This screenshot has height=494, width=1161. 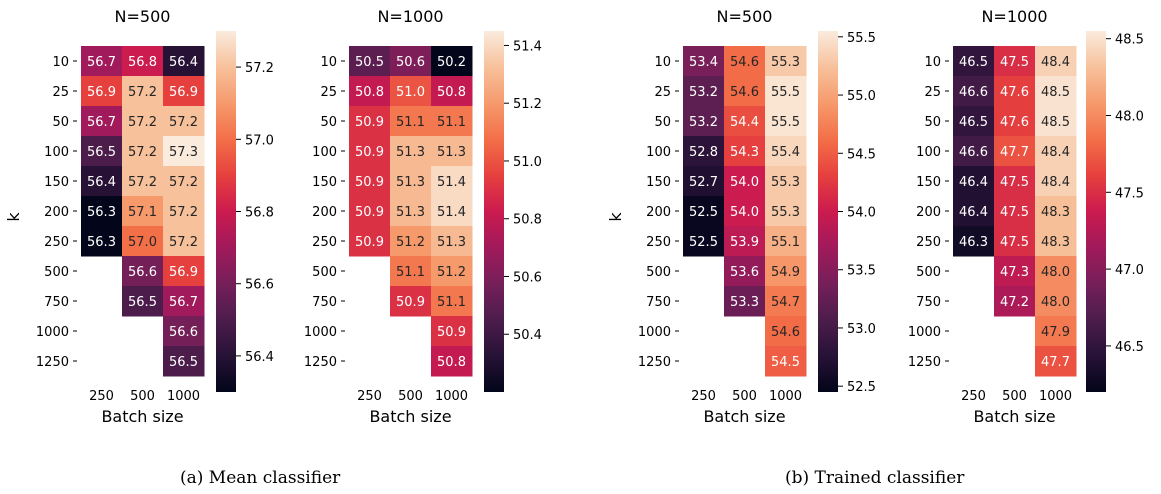 I want to click on cell-label: 57.3, so click(x=183, y=152).